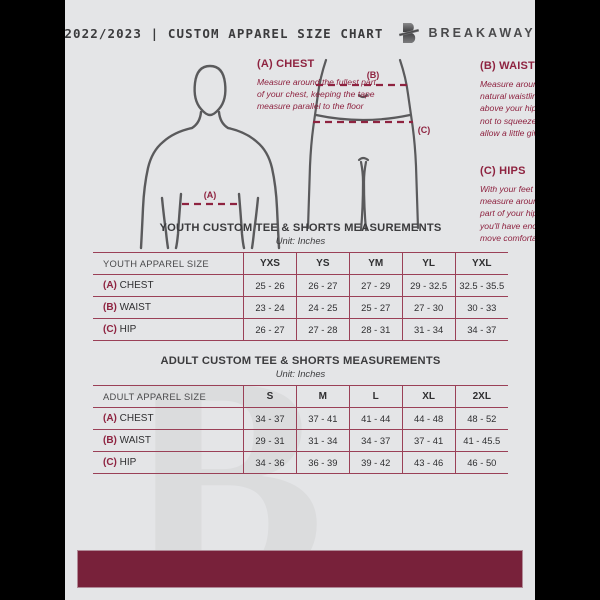 The width and height of the screenshot is (600, 600). I want to click on adult-table-title: ADULT CUSTOM TEE & SHORTS MEASUREMENTS, so click(300, 361).